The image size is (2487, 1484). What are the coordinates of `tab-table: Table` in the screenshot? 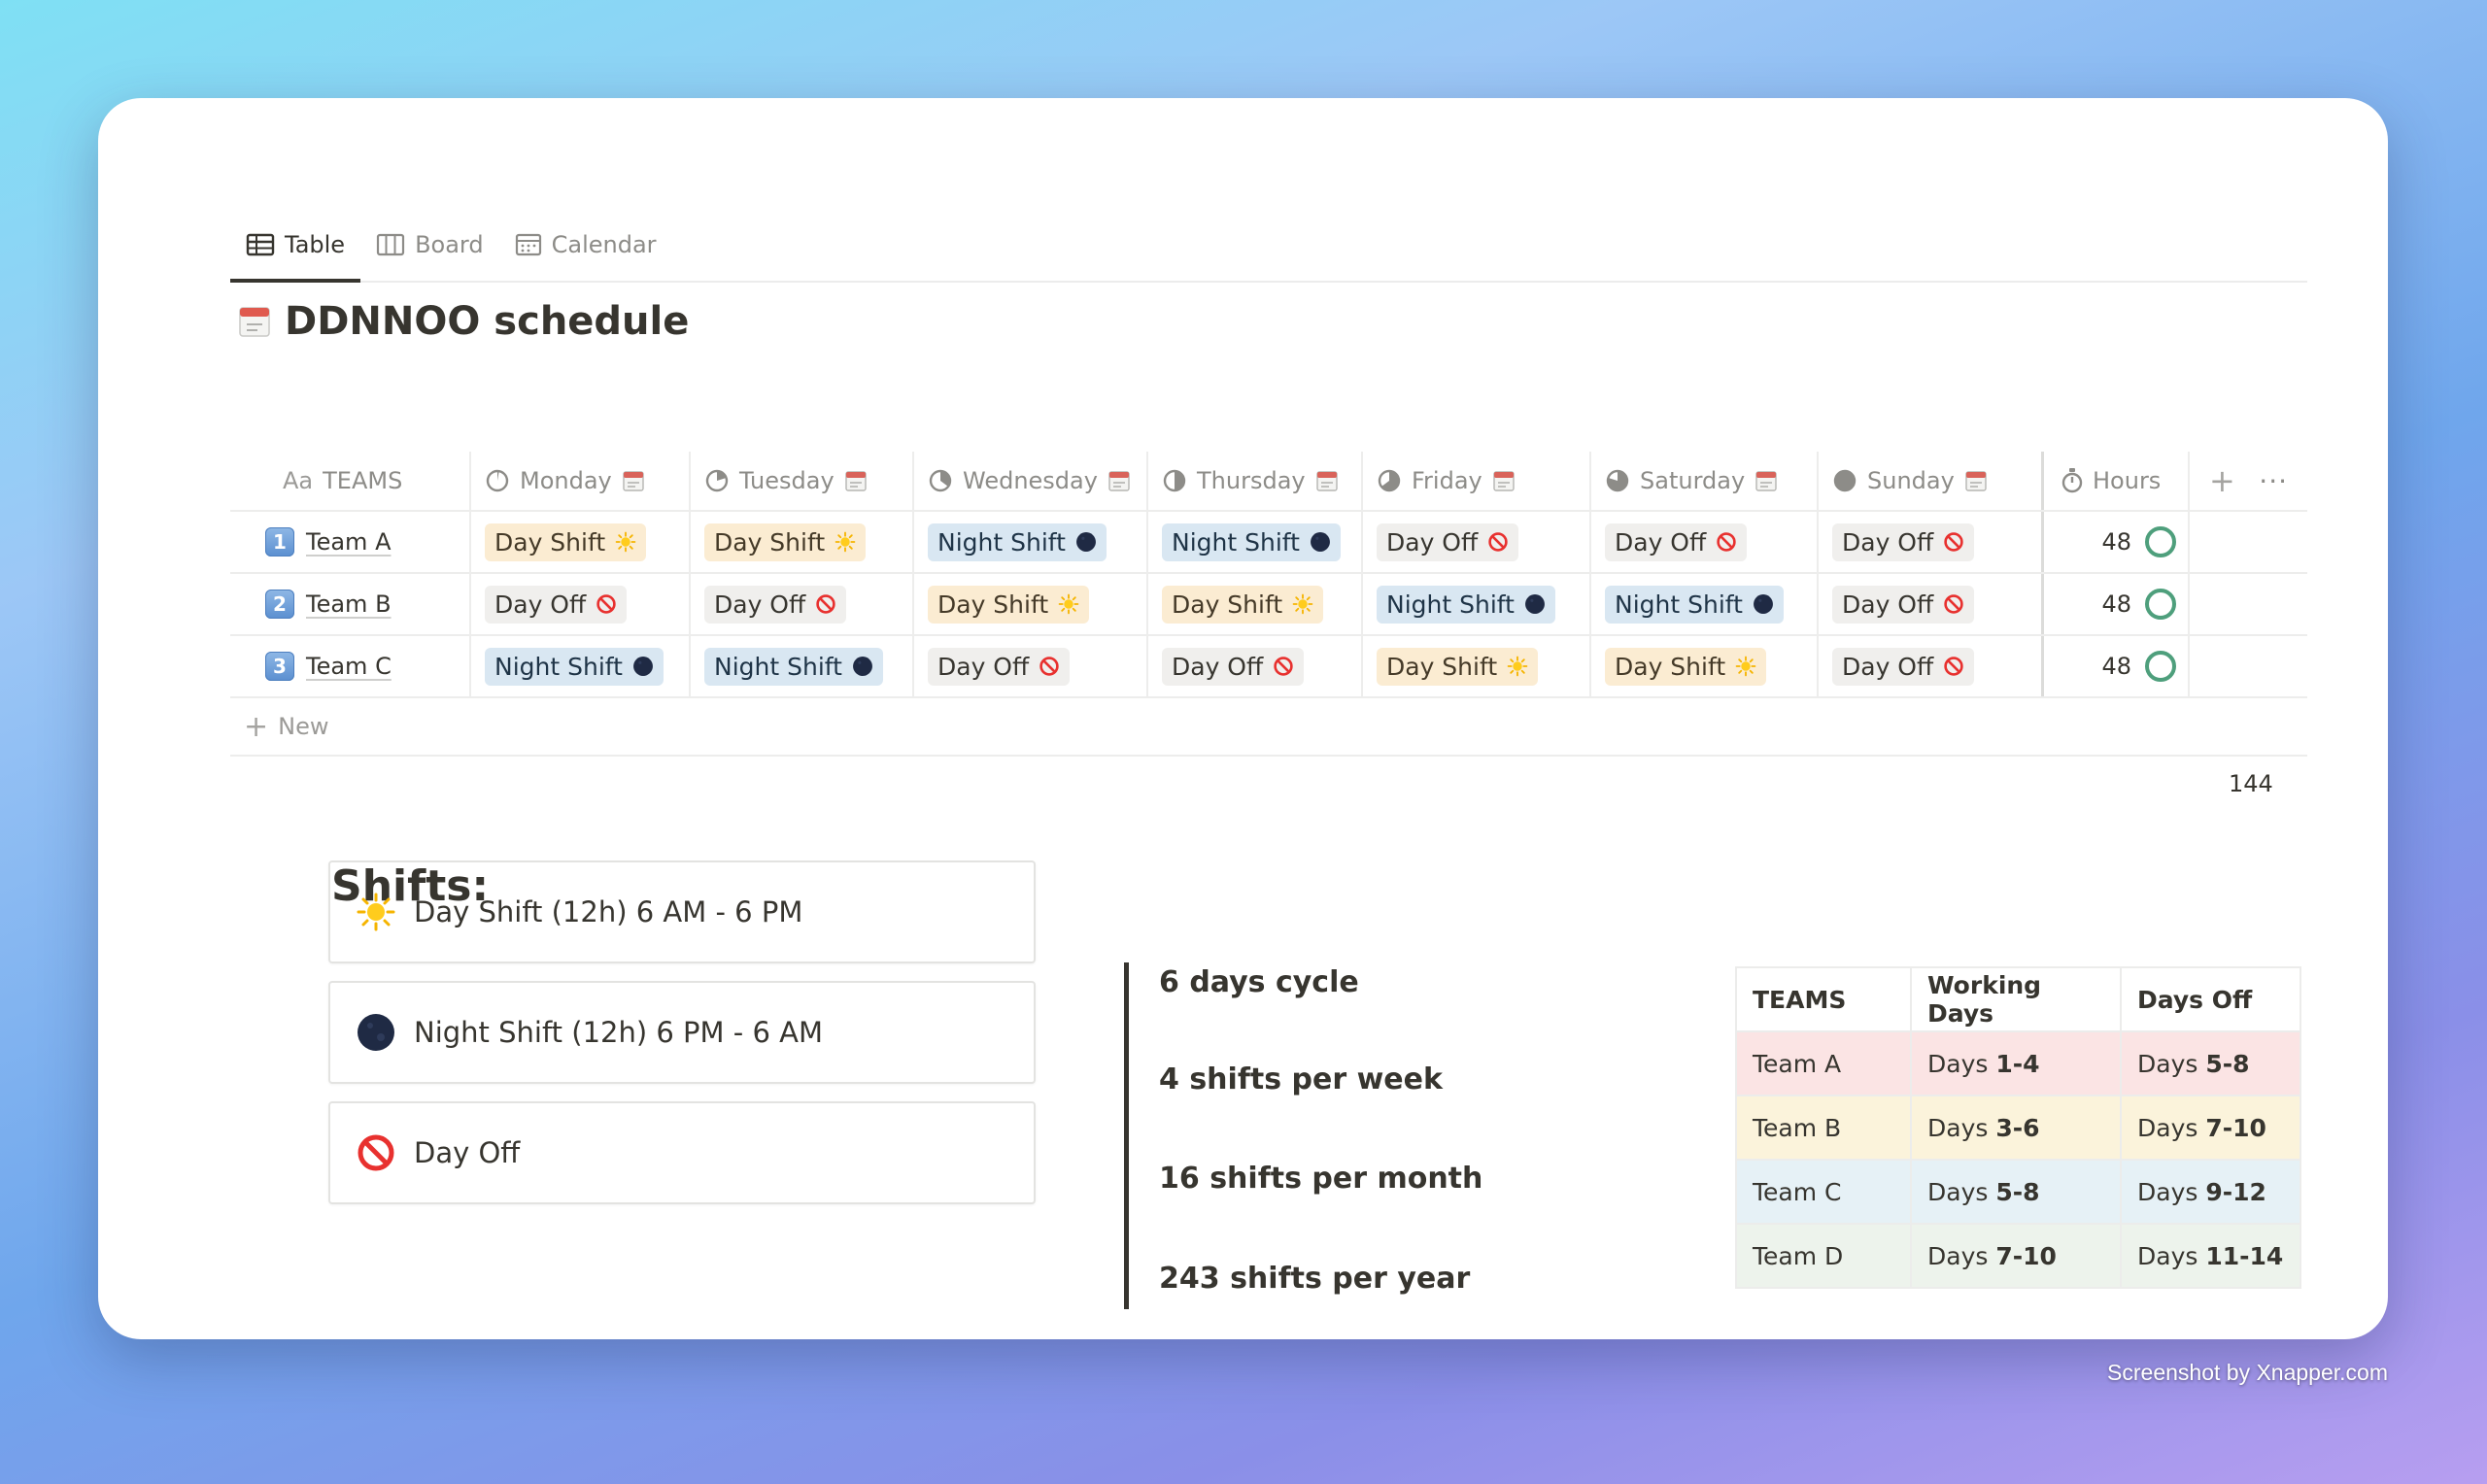 It's located at (295, 246).